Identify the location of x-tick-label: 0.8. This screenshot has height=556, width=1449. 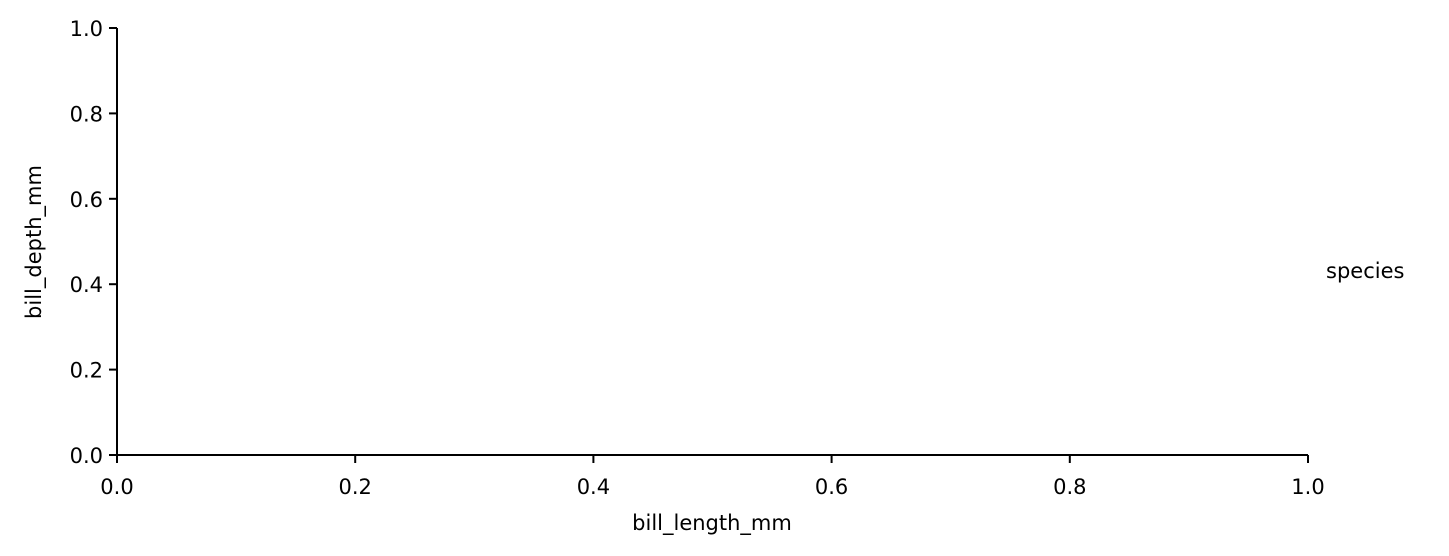
(1069, 487).